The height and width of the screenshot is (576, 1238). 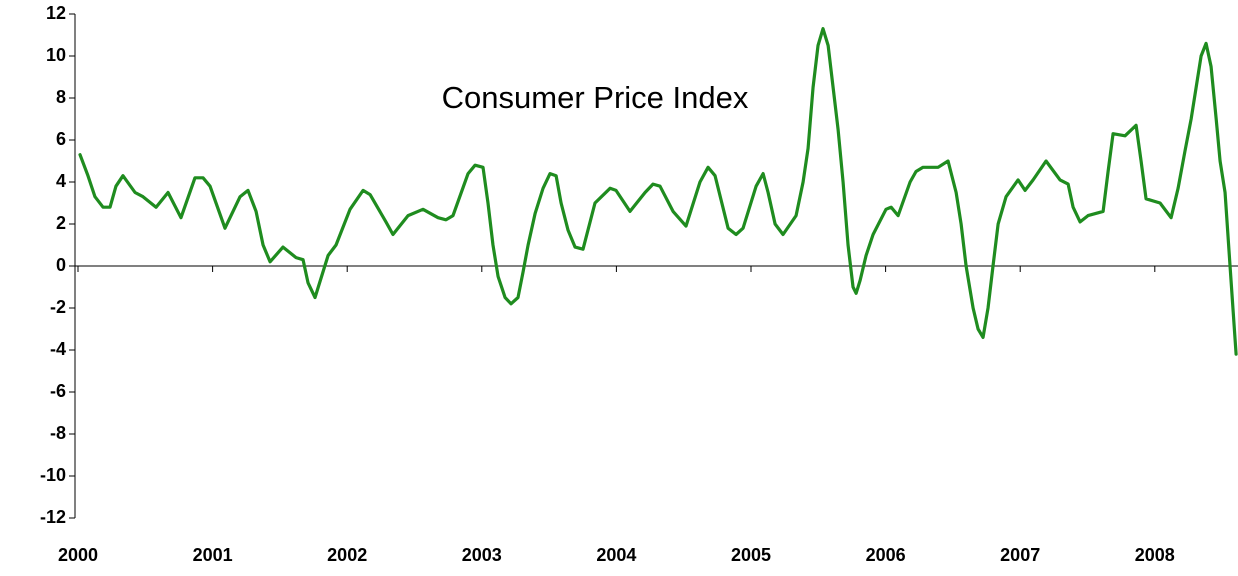 I want to click on y-tick-label: -4, so click(x=58, y=349).